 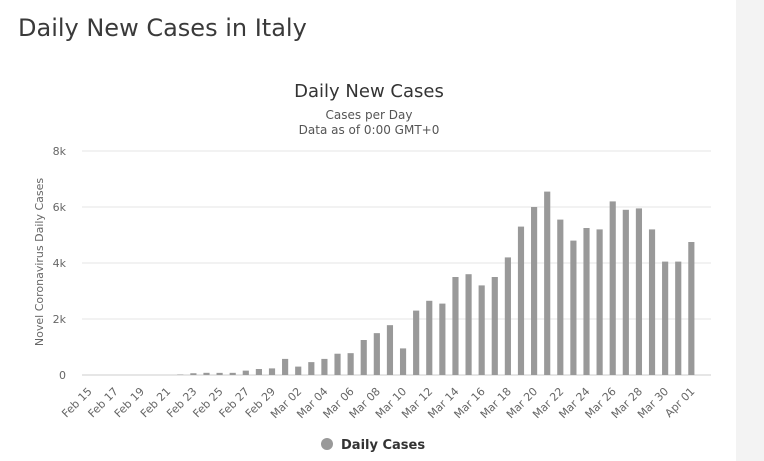 What do you see at coordinates (162, 28) in the screenshot?
I see `page-title: Daily New Cases in Italy` at bounding box center [162, 28].